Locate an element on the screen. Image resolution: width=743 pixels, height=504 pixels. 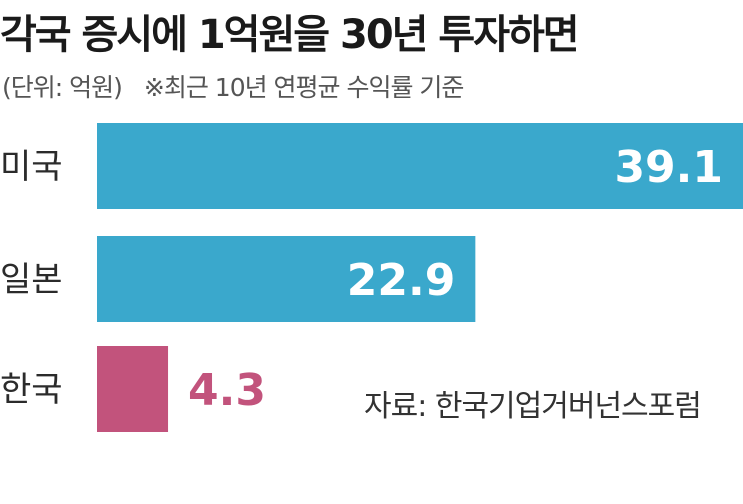
chart-subtitle: (단위: 억원) ※최근 10년 연평균 수익률 기준 is located at coordinates (233, 86).